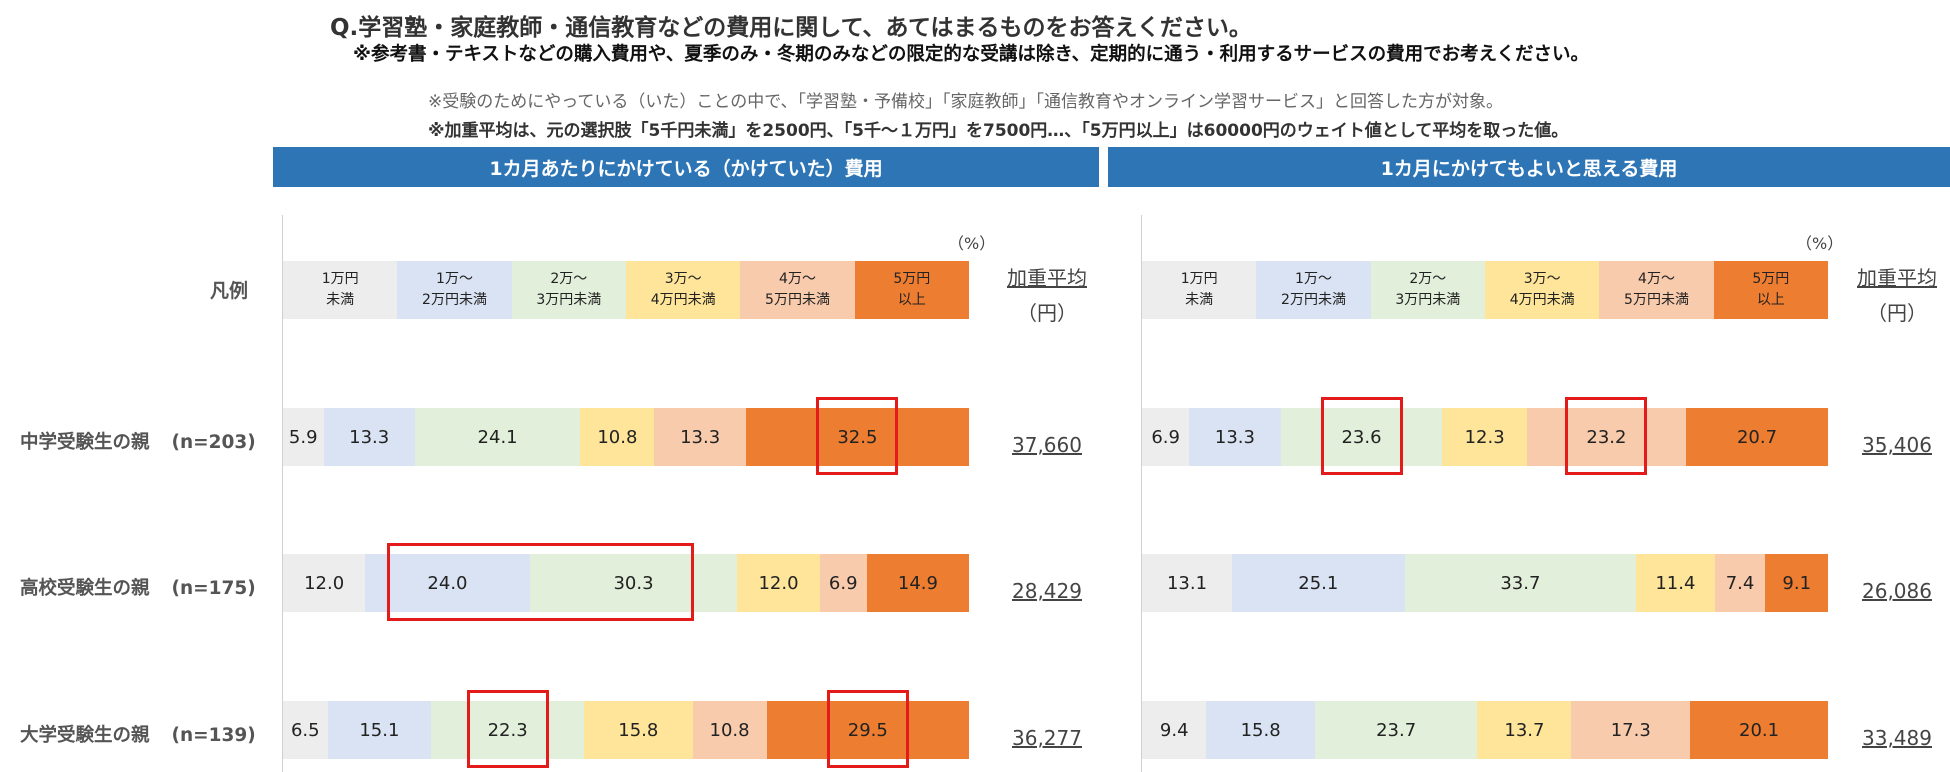  I want to click on weighted-average-value: 26,086, so click(1897, 591).